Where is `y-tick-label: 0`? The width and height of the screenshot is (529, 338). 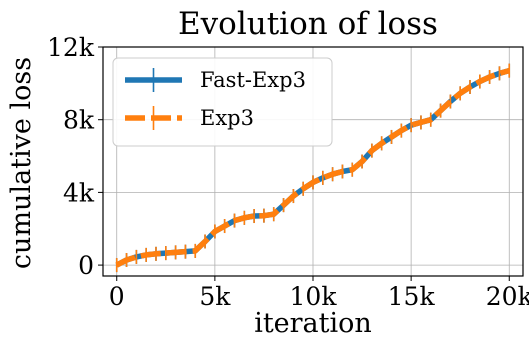
y-tick-label: 0 is located at coordinates (86, 265).